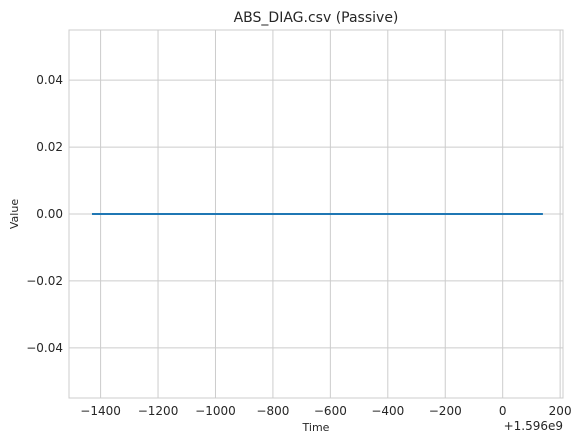 This screenshot has height=444, width=578. Describe the element at coordinates (503, 411) in the screenshot. I see `x-tick-label: 0` at that location.